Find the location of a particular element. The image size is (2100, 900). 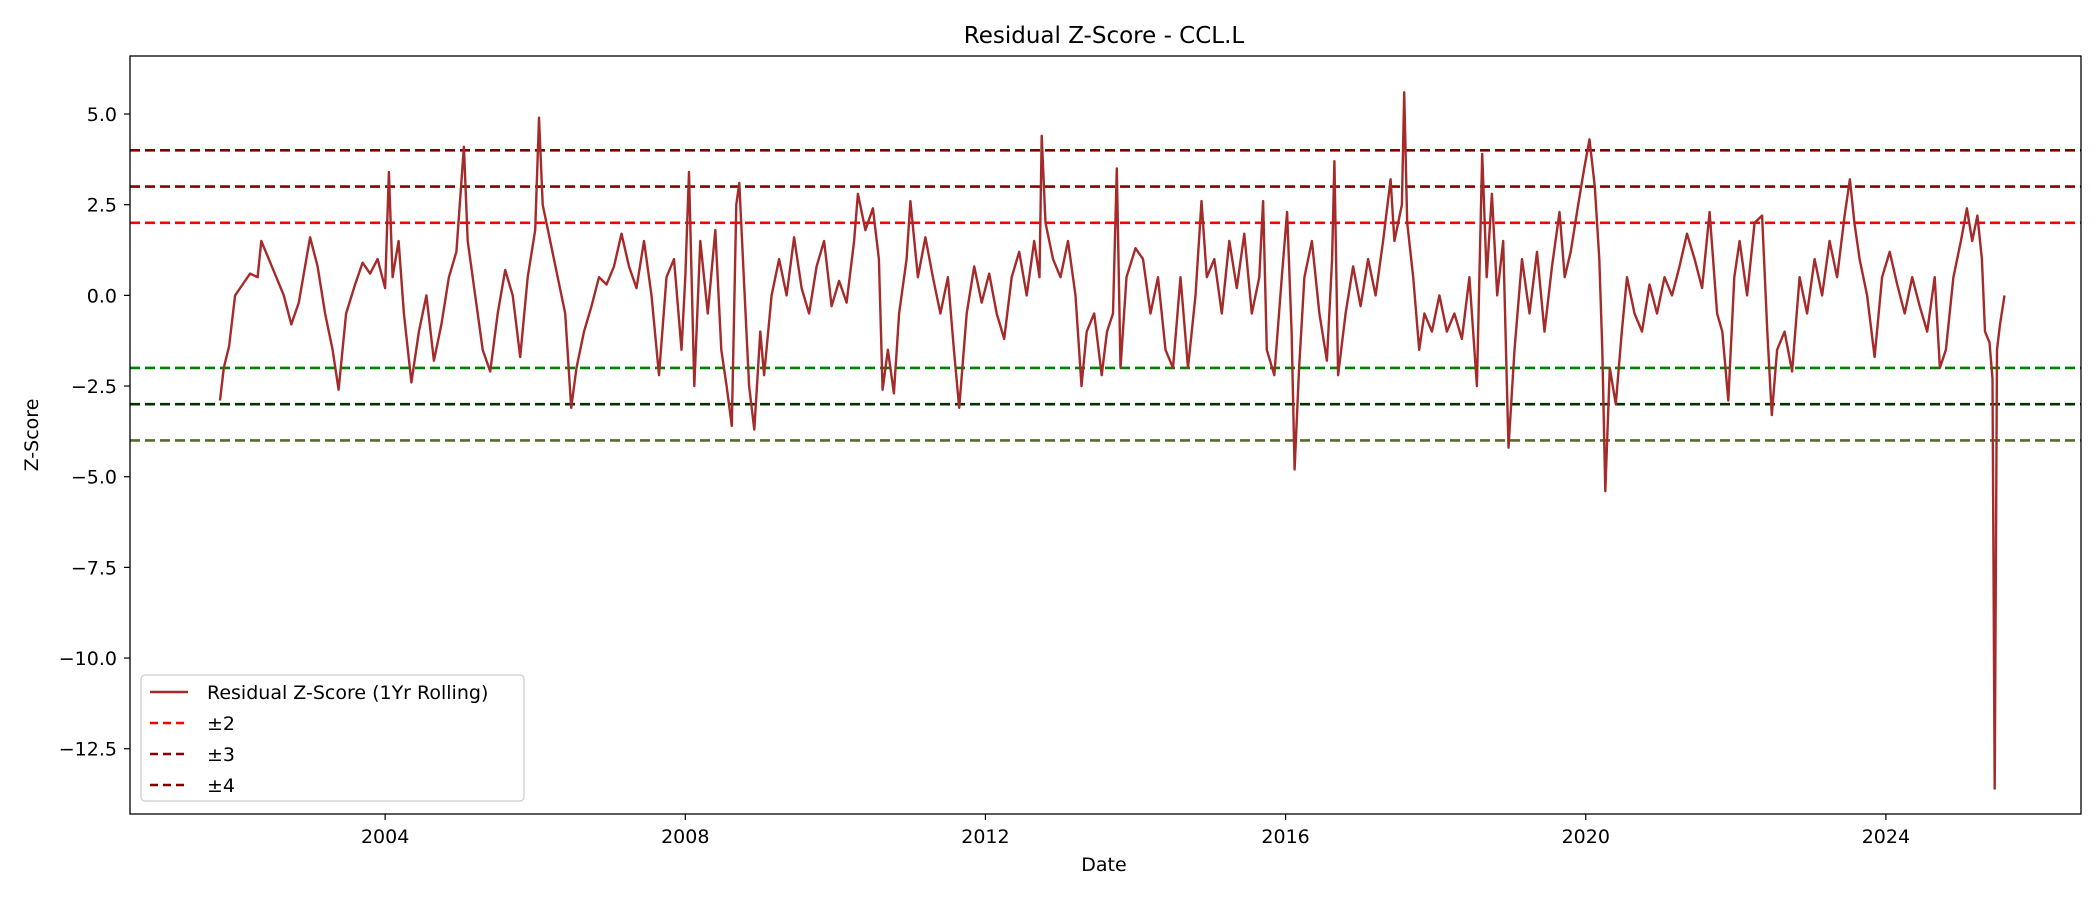

y-axis: 5.0 2.5 0.0 −2.5 −5.0 −7.5 −10.0 −12.5 is located at coordinates (94, 432).